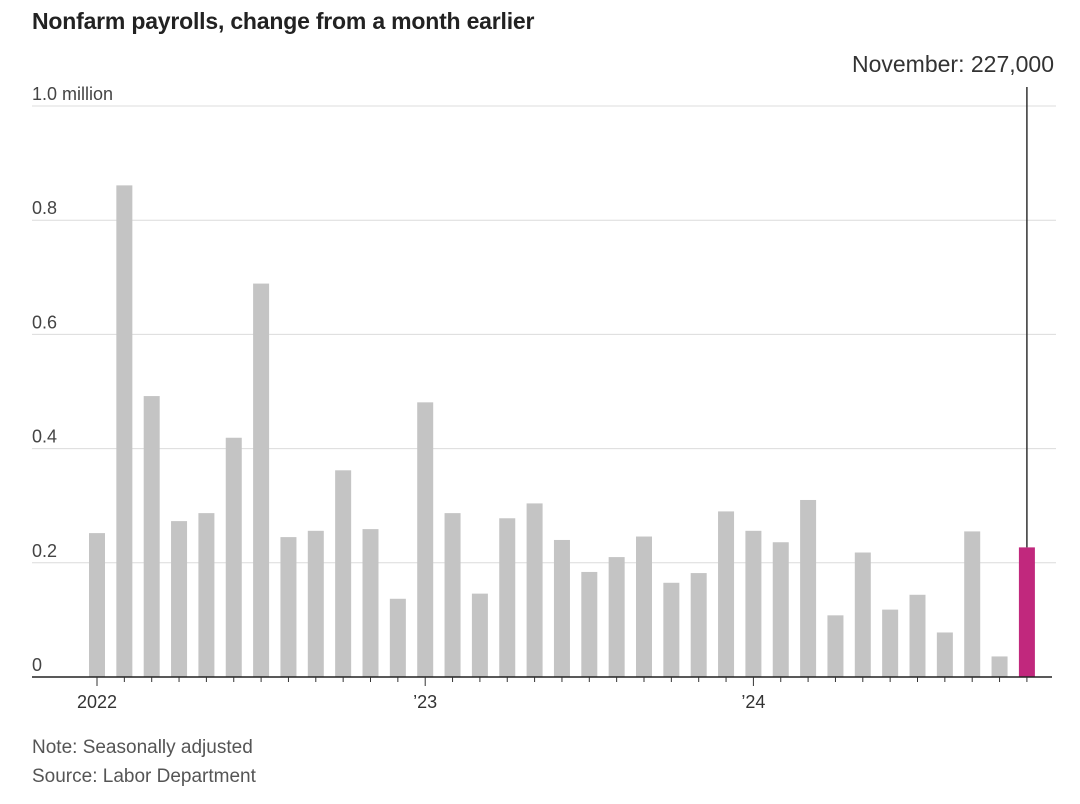  What do you see at coordinates (953, 299) in the screenshot?
I see `annotation: November: 227,000` at bounding box center [953, 299].